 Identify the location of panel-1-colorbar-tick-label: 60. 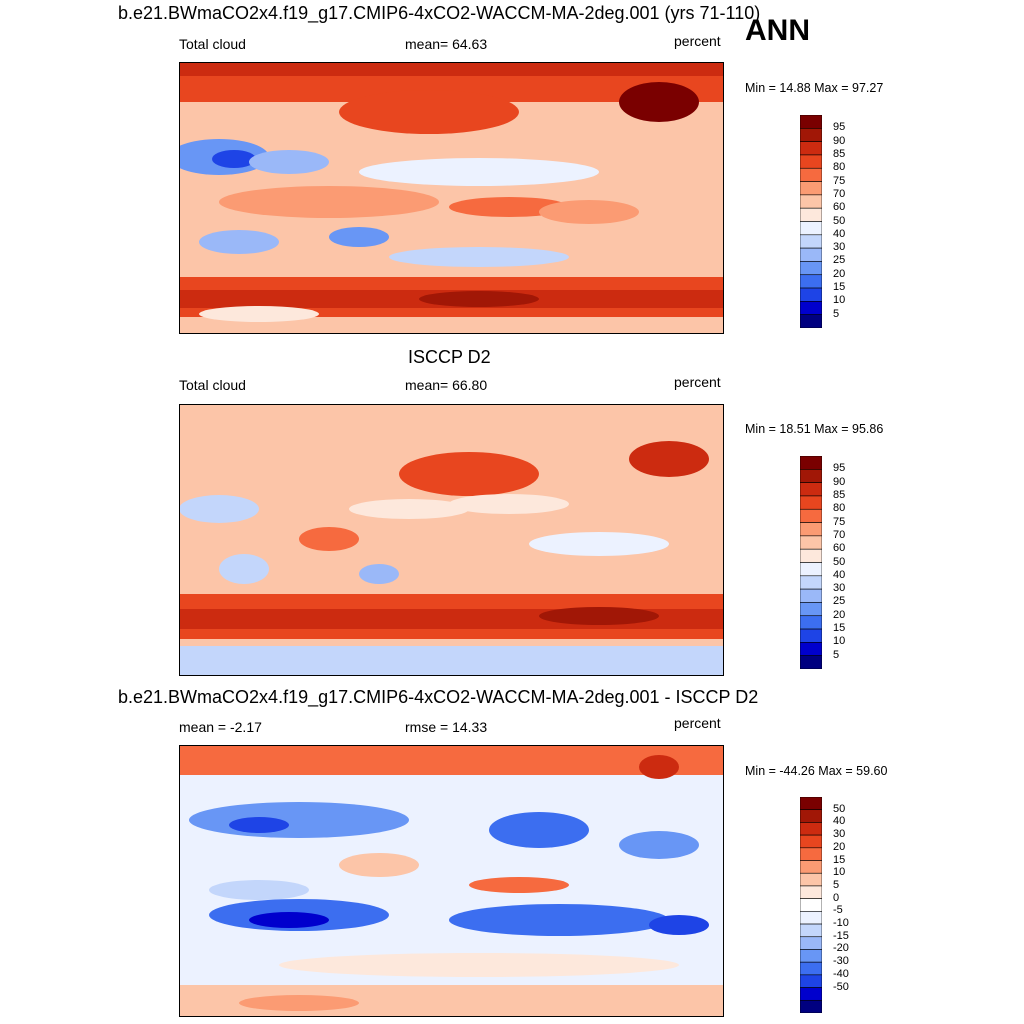
(839, 207).